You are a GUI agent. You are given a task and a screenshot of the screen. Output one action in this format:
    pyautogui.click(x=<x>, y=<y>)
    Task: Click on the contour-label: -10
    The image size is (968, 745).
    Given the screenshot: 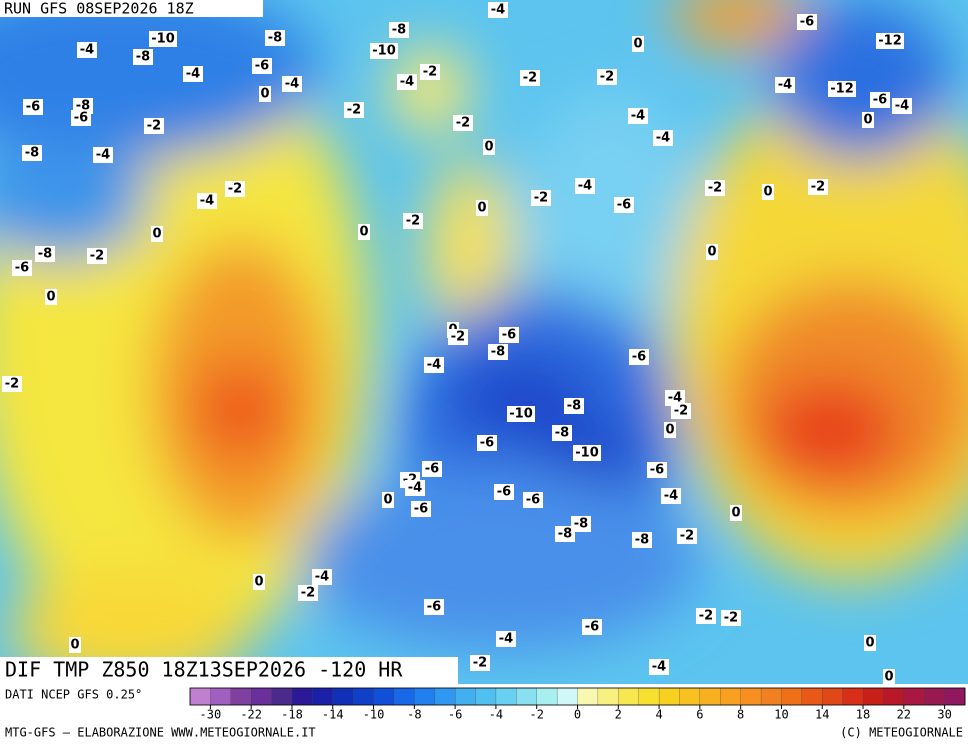 What is the action you would take?
    pyautogui.click(x=163, y=39)
    